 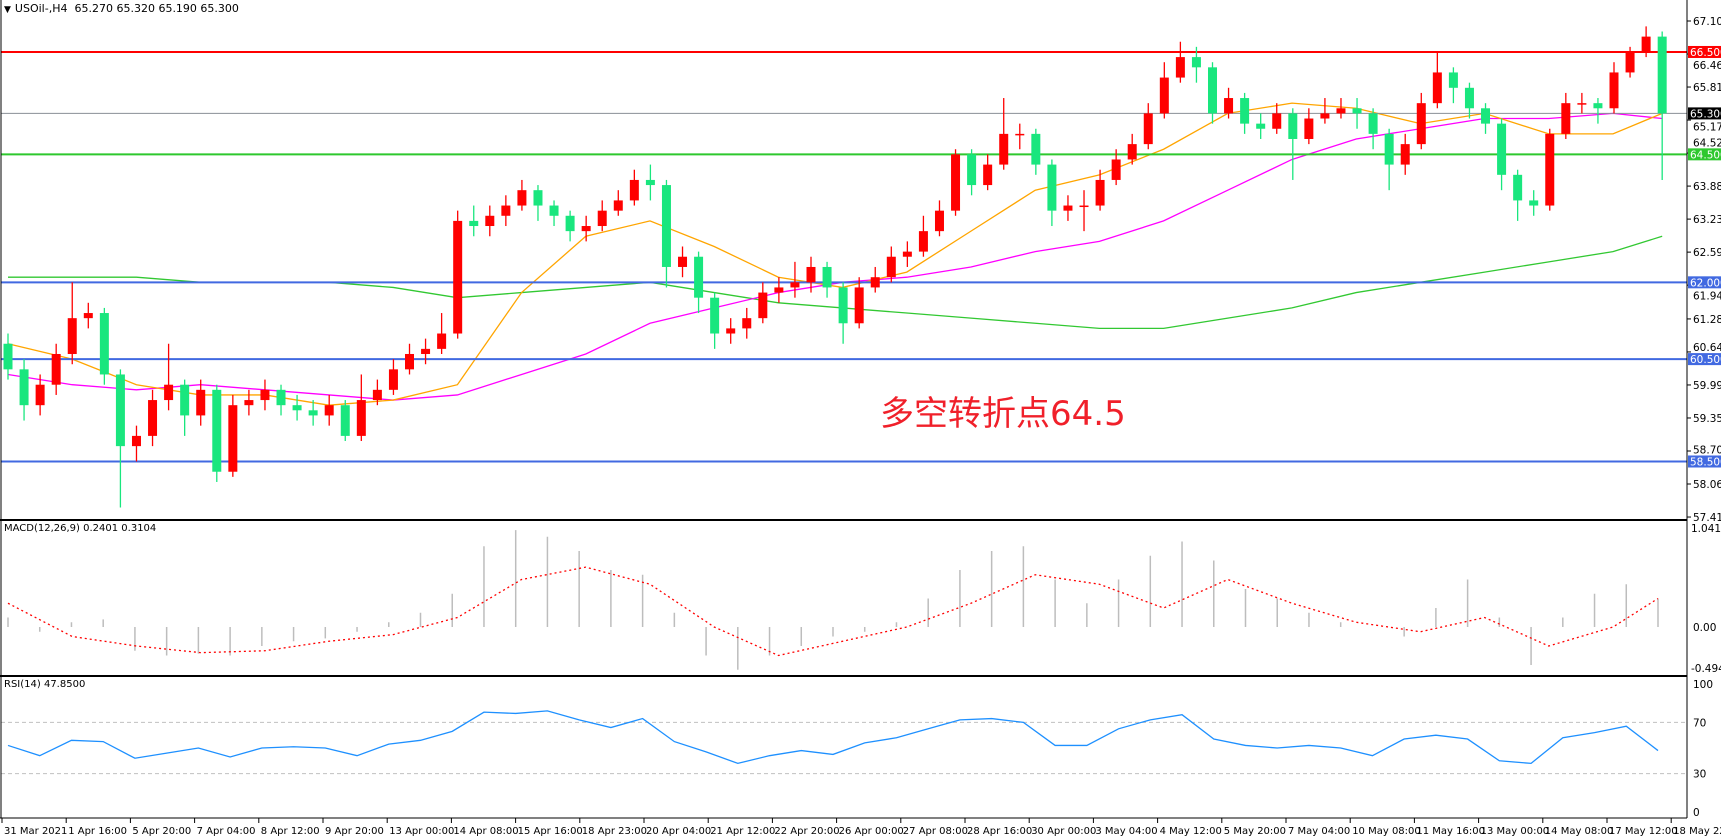 I want to click on time-tick-label: 18 May 22:00, so click(x=1697, y=831).